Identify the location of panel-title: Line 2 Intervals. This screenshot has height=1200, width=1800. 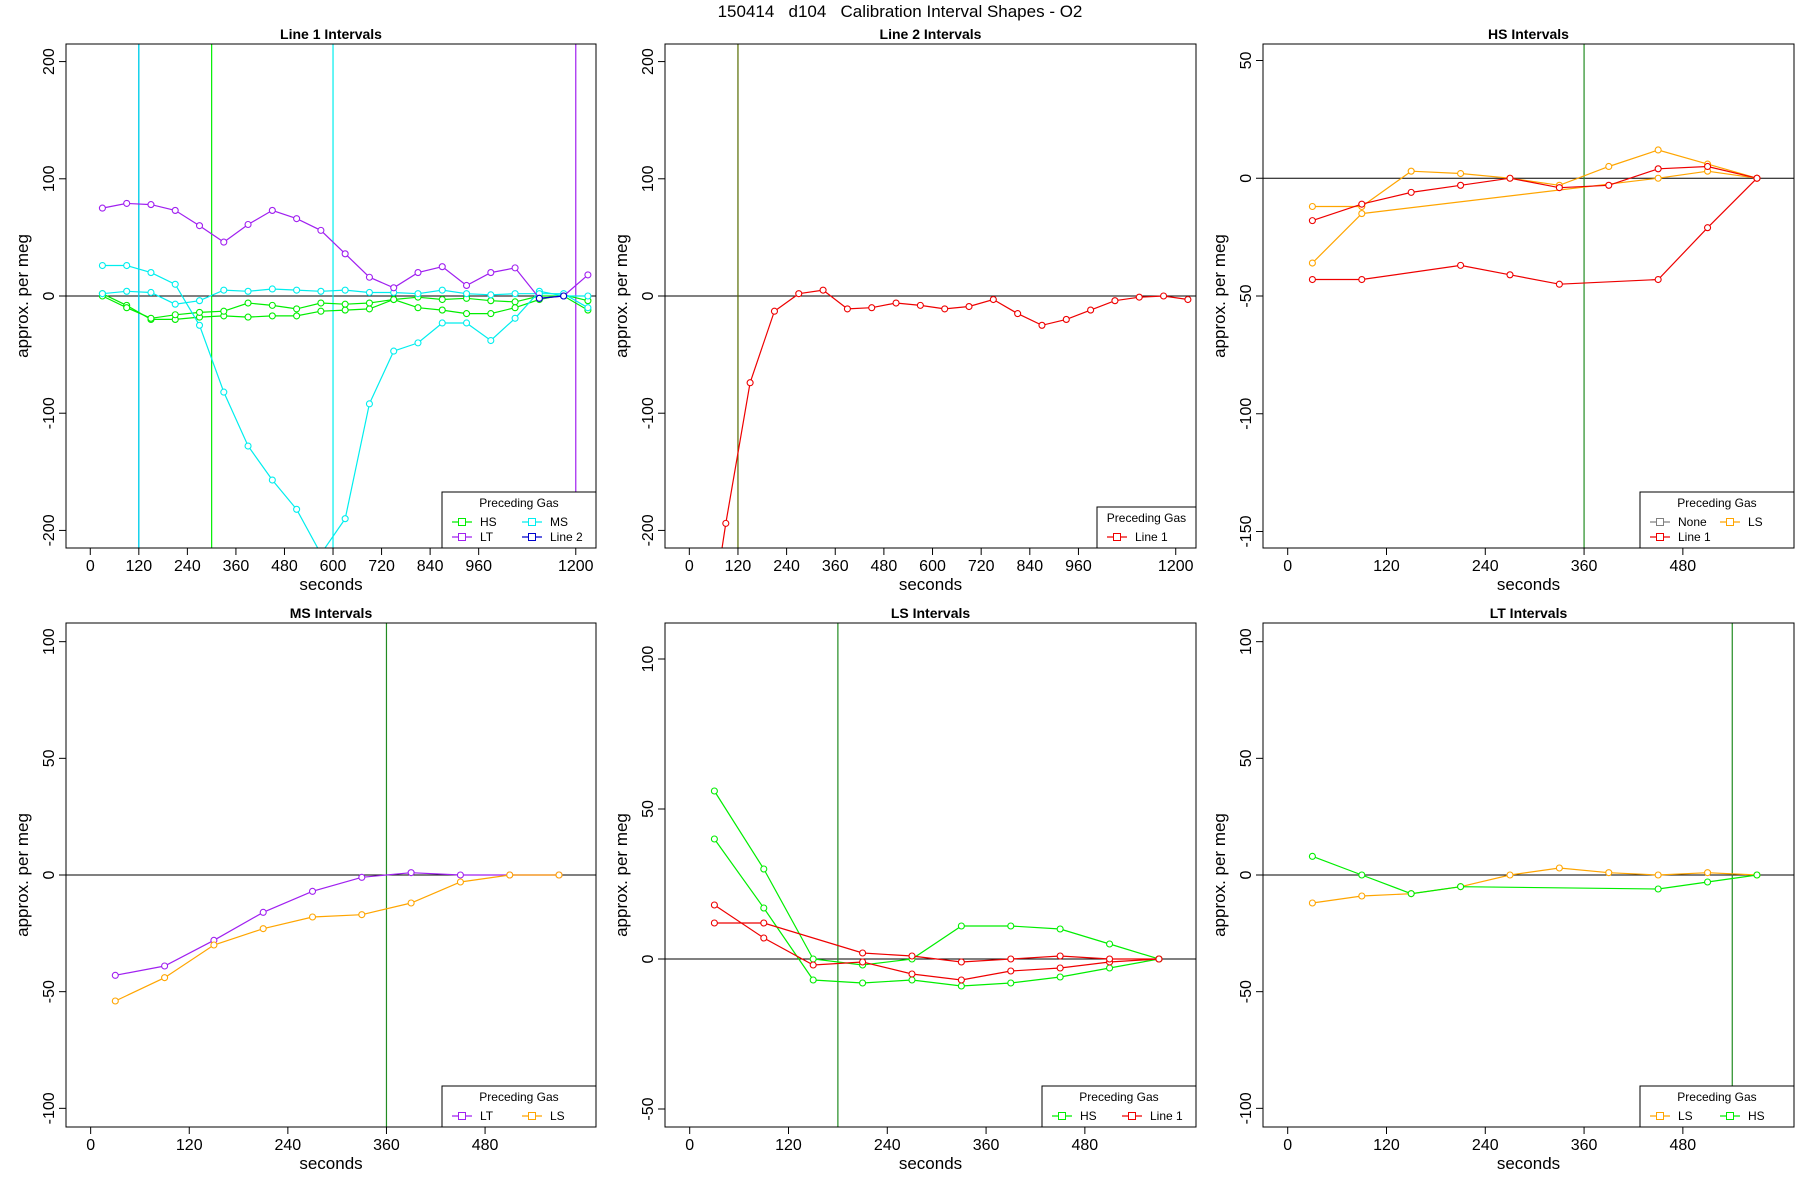
(931, 34).